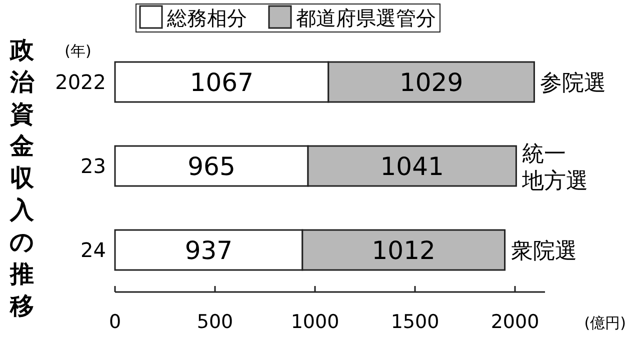 This screenshot has height=350, width=630. What do you see at coordinates (555, 168) in the screenshot?
I see `annotation: 統一地方選` at bounding box center [555, 168].